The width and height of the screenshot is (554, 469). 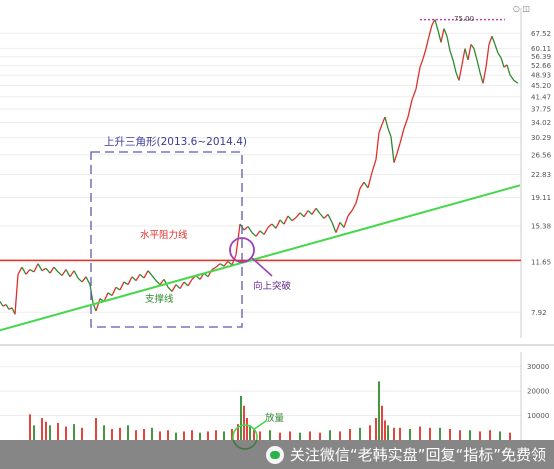 I want to click on resistance-label: 水平阻力线, so click(x=164, y=235).